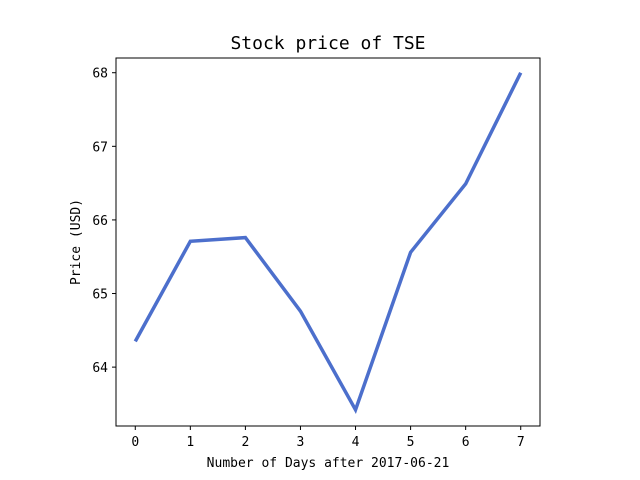  Describe the element at coordinates (100, 147) in the screenshot. I see `y-tick-label: 67` at that location.